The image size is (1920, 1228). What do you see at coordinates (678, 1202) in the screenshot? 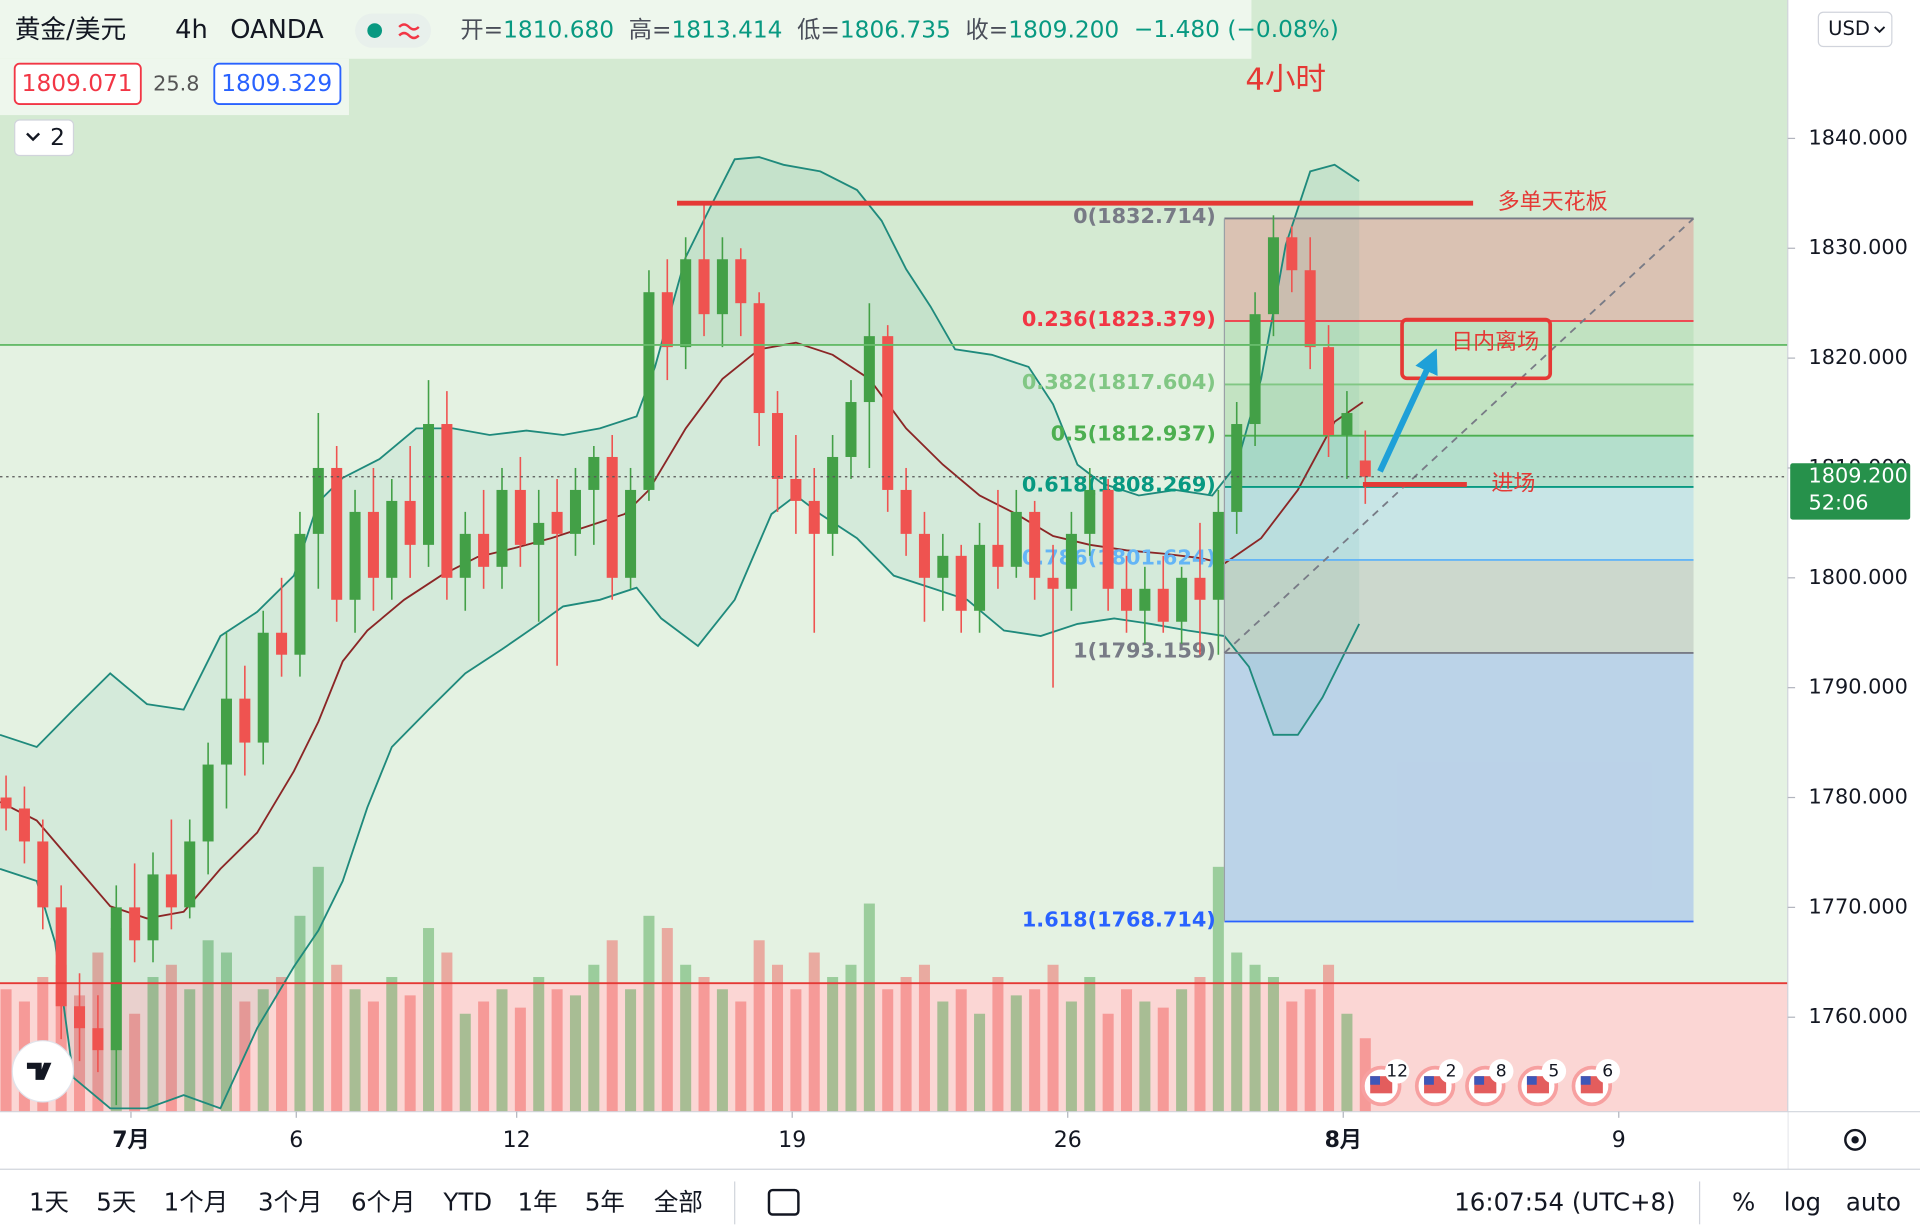
I see `range-button: 全部` at bounding box center [678, 1202].